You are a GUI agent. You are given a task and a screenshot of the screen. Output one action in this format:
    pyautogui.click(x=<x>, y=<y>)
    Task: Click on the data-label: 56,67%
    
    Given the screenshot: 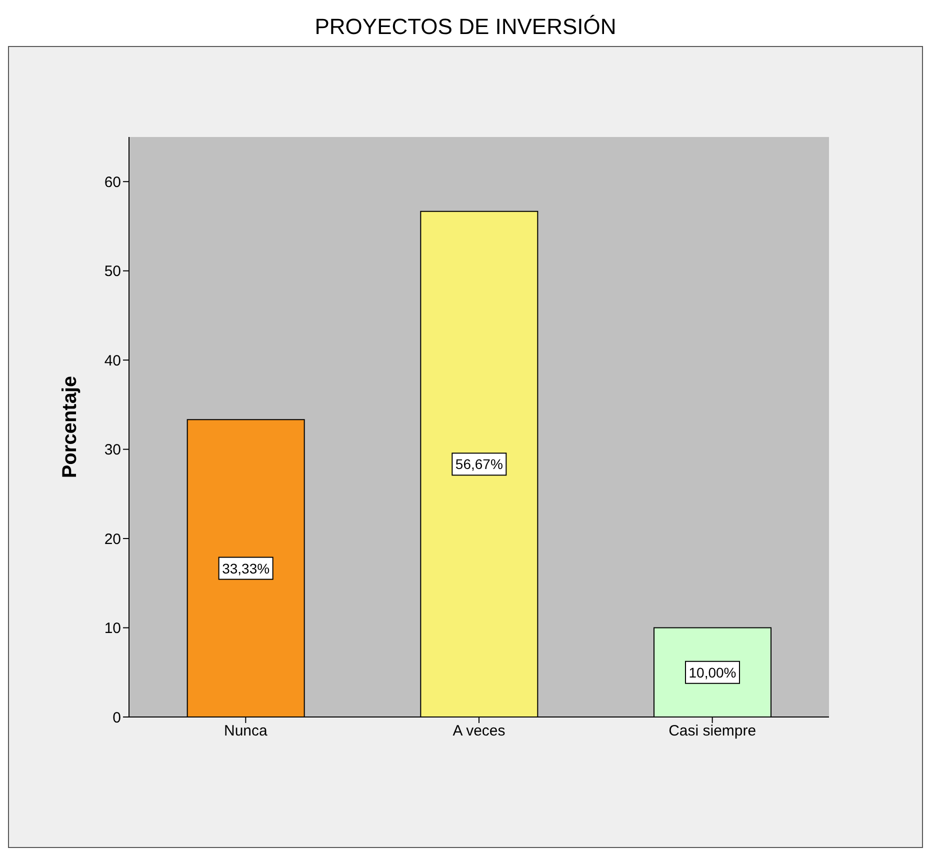 What is the action you would take?
    pyautogui.click(x=479, y=464)
    